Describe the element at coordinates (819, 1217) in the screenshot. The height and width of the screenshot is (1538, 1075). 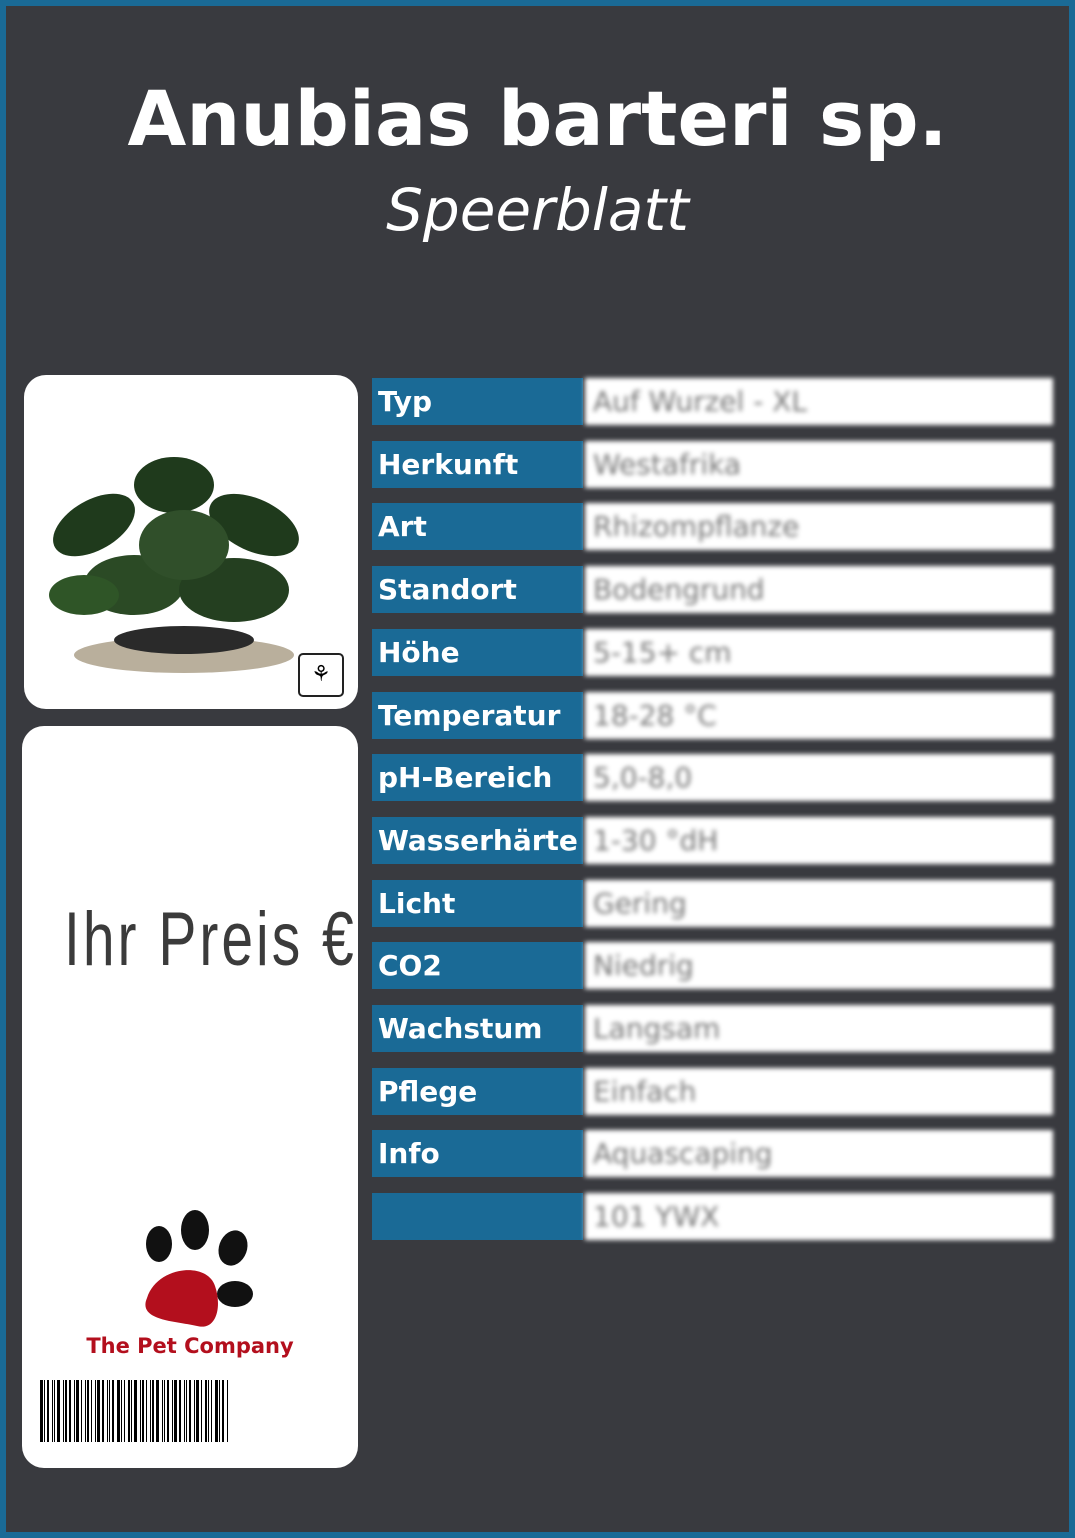
I see `spec-value: 101 YWX` at that location.